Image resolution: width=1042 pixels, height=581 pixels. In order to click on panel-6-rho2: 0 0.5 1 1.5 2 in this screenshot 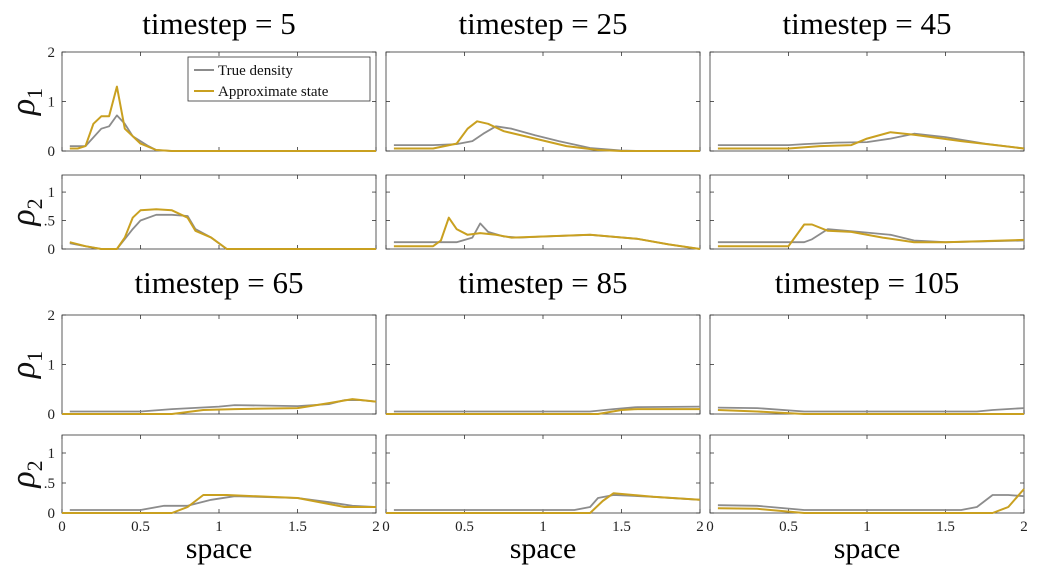, I will do `click(867, 484)`.